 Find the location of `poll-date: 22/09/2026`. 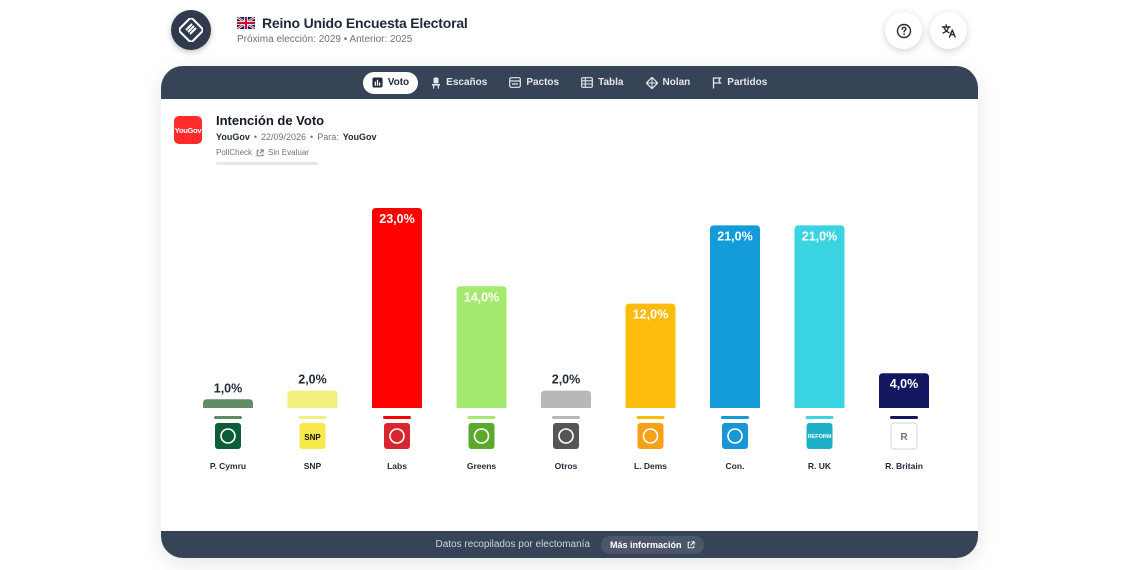

poll-date: 22/09/2026 is located at coordinates (284, 137).